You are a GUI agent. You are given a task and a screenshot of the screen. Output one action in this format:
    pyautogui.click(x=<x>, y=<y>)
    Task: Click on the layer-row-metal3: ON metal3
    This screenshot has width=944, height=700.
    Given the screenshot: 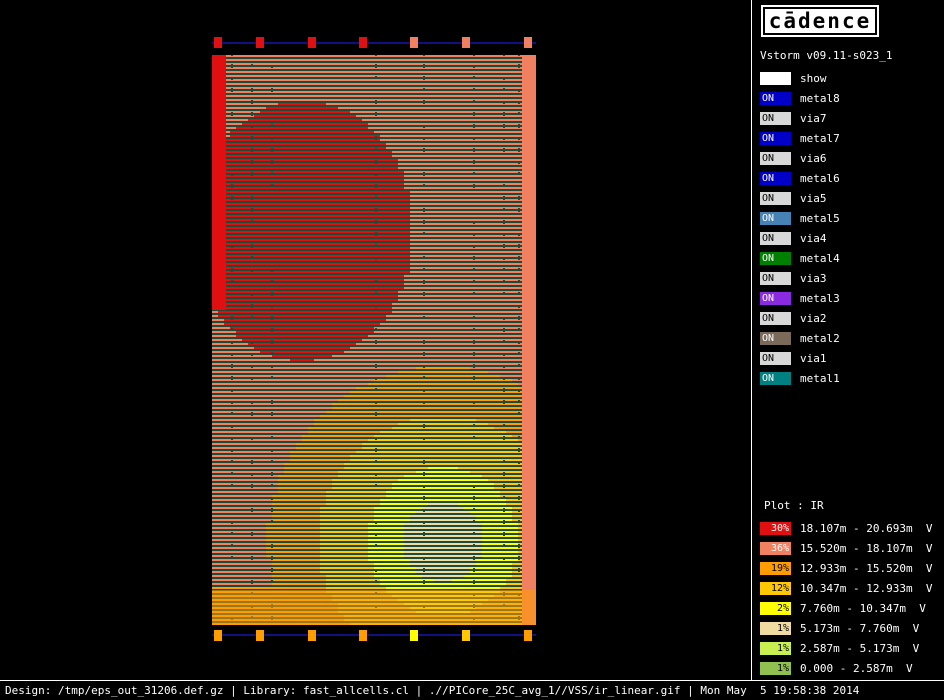 What is the action you would take?
    pyautogui.click(x=800, y=298)
    